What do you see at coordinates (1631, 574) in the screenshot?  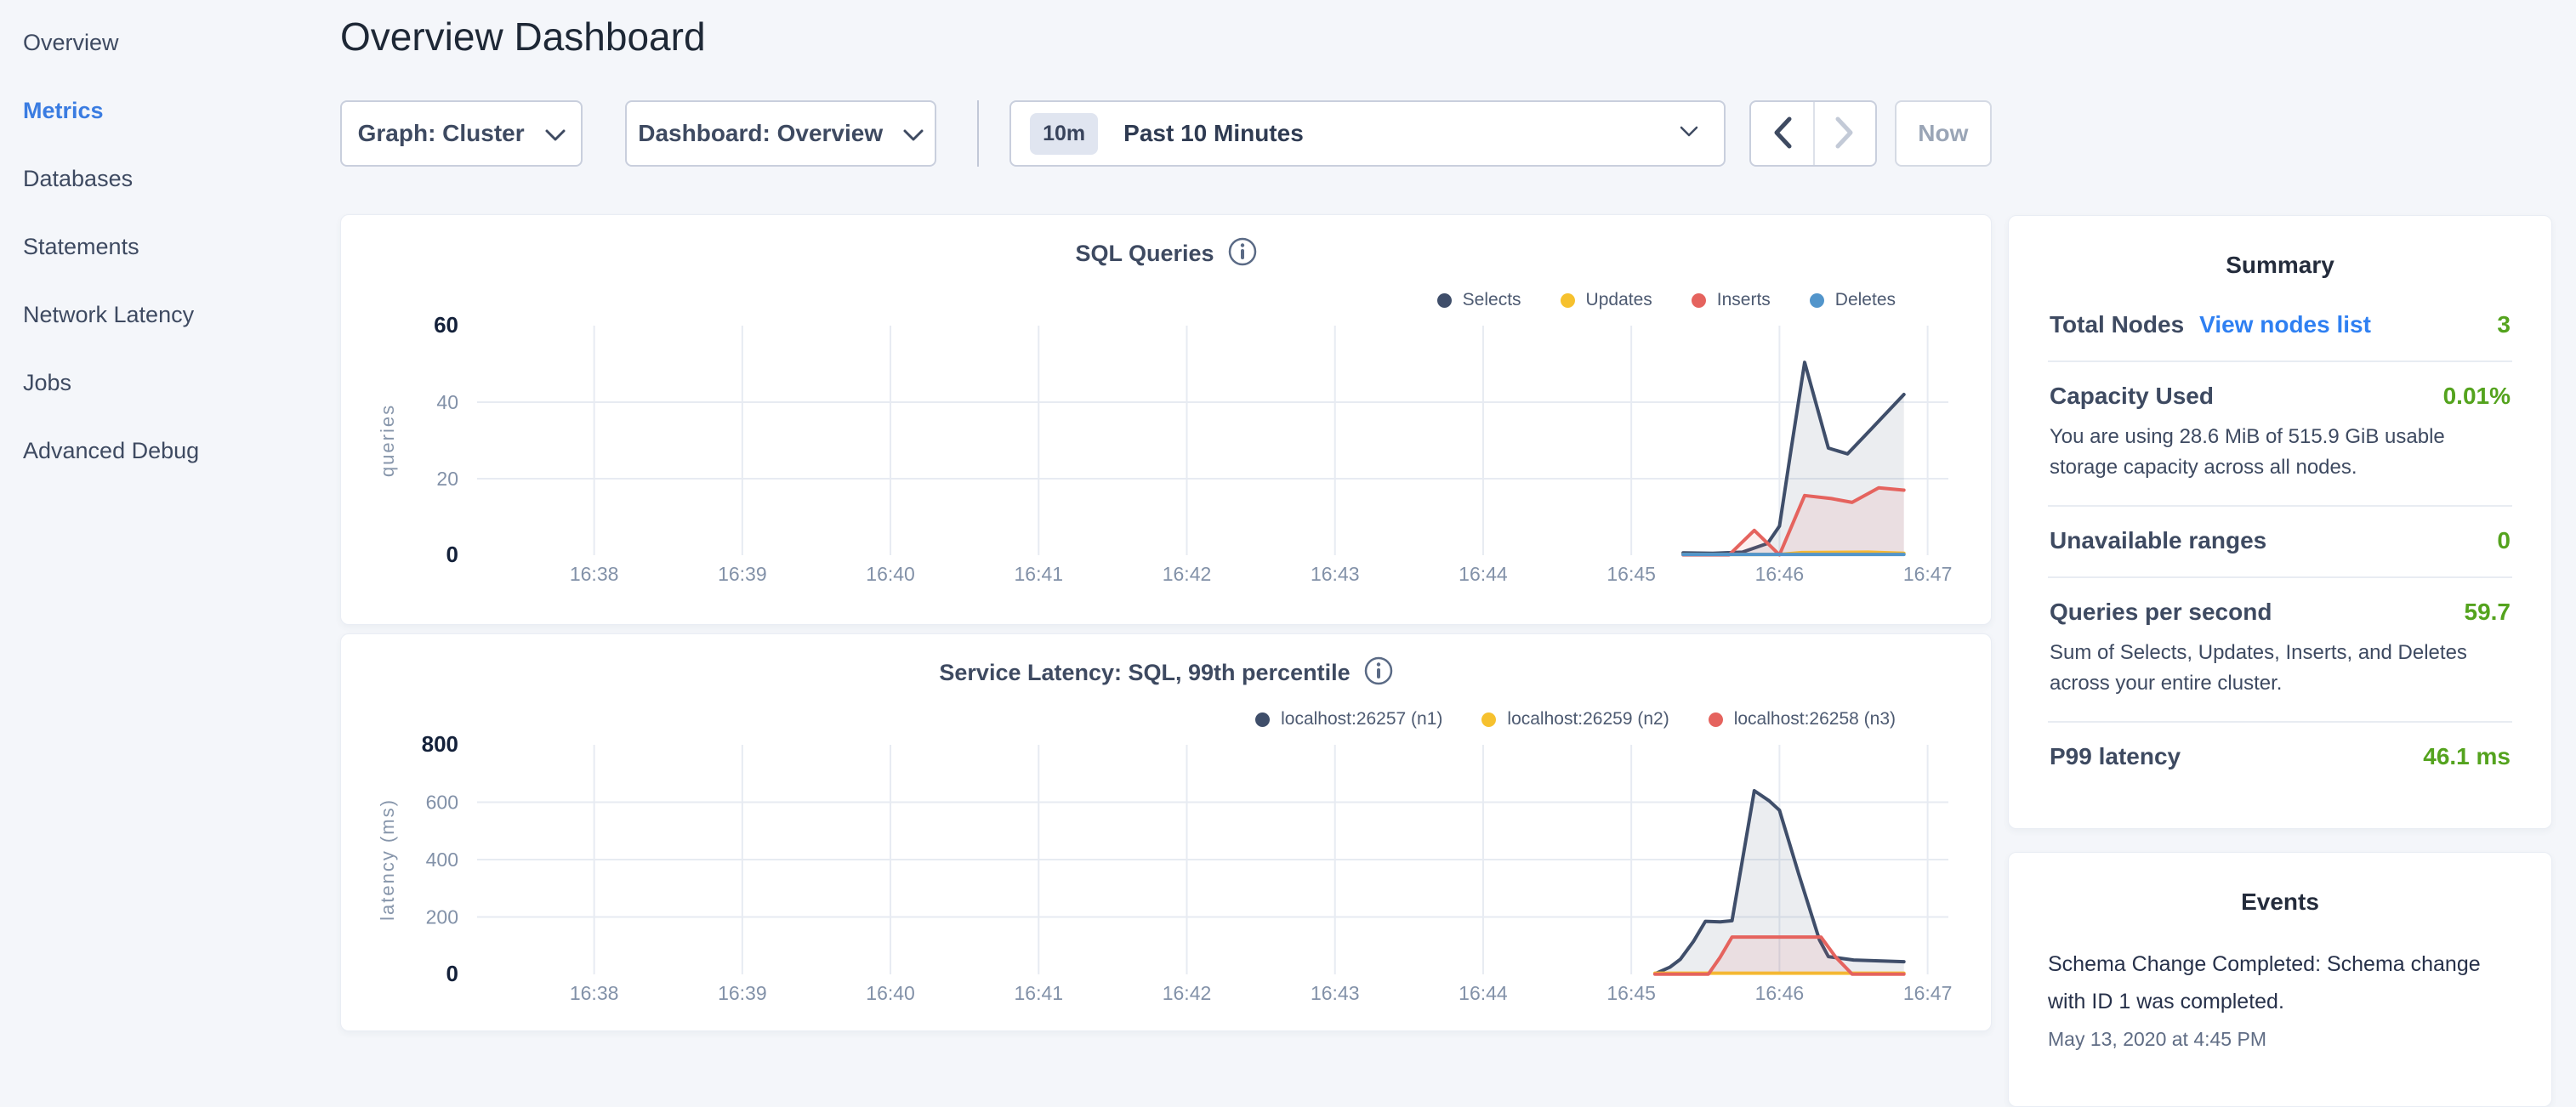 I see `svg-text: 16:45` at bounding box center [1631, 574].